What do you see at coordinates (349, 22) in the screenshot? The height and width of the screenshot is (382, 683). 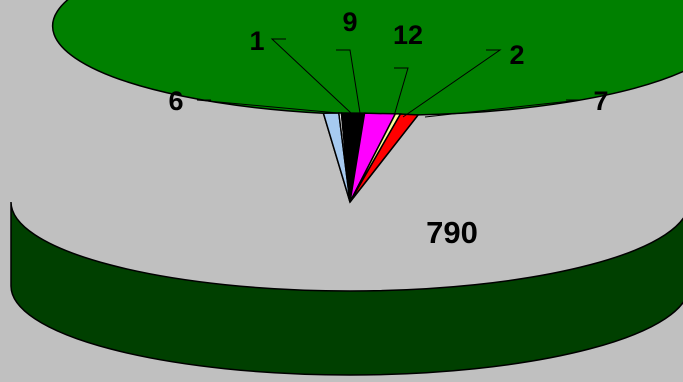 I see `data-label-9: 9` at bounding box center [349, 22].